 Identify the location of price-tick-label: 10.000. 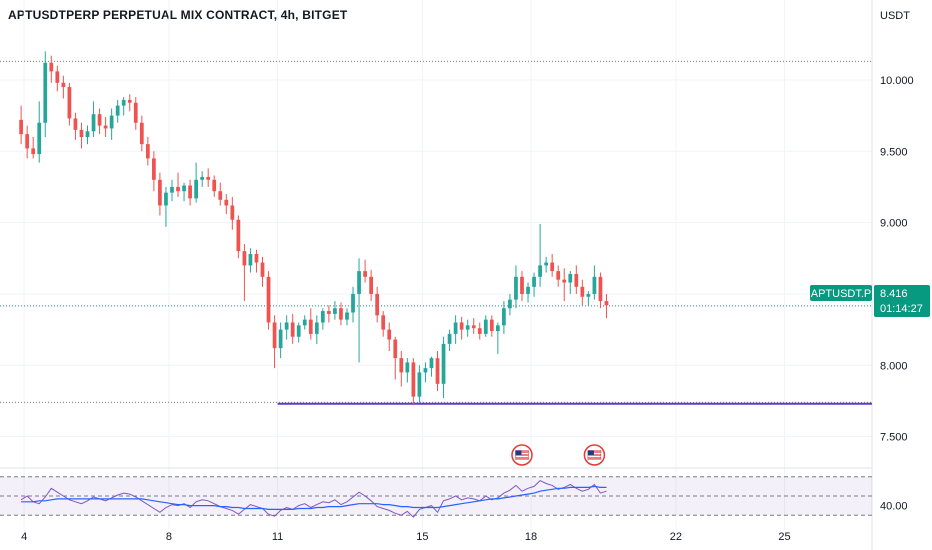
(897, 81).